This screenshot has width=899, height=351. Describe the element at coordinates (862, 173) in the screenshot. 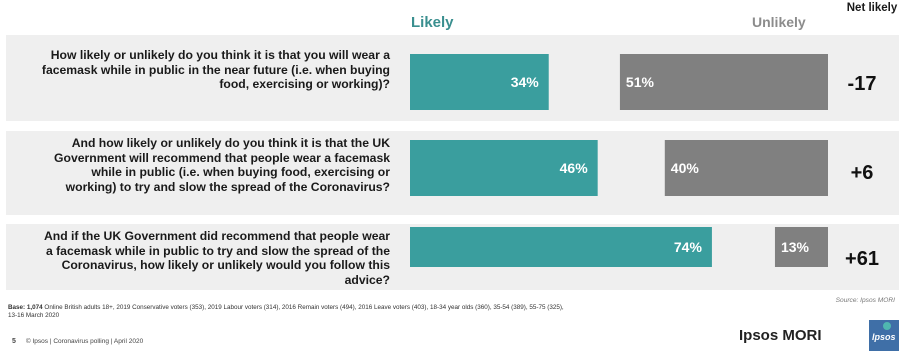

I see `net-likely-value-2: +6` at that location.